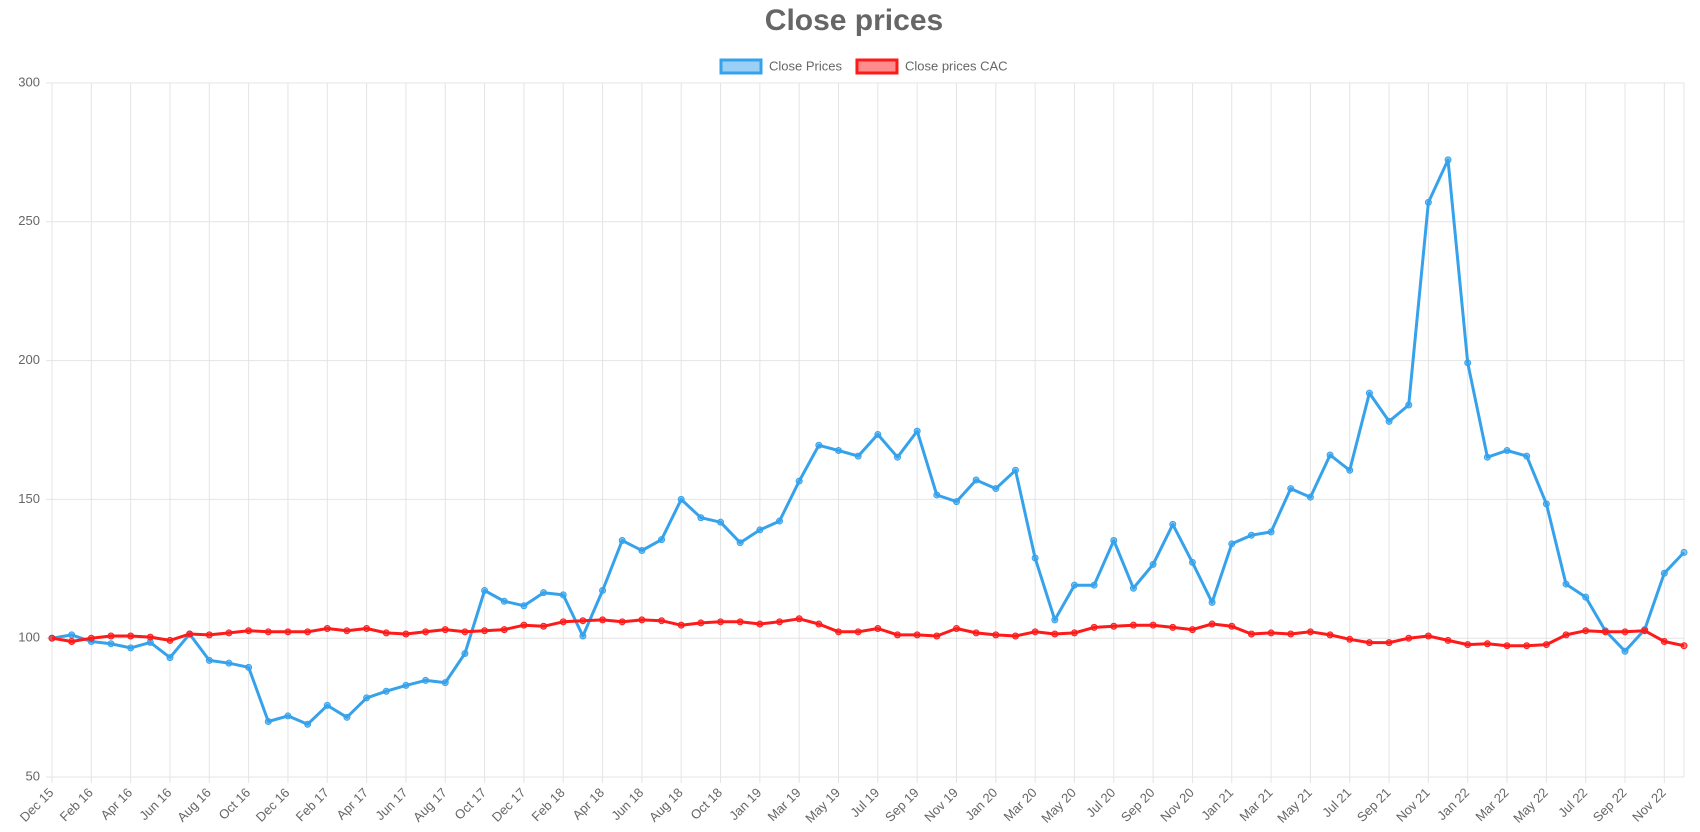 The height and width of the screenshot is (832, 1700). I want to click on y-tick-label: 200, so click(29, 359).